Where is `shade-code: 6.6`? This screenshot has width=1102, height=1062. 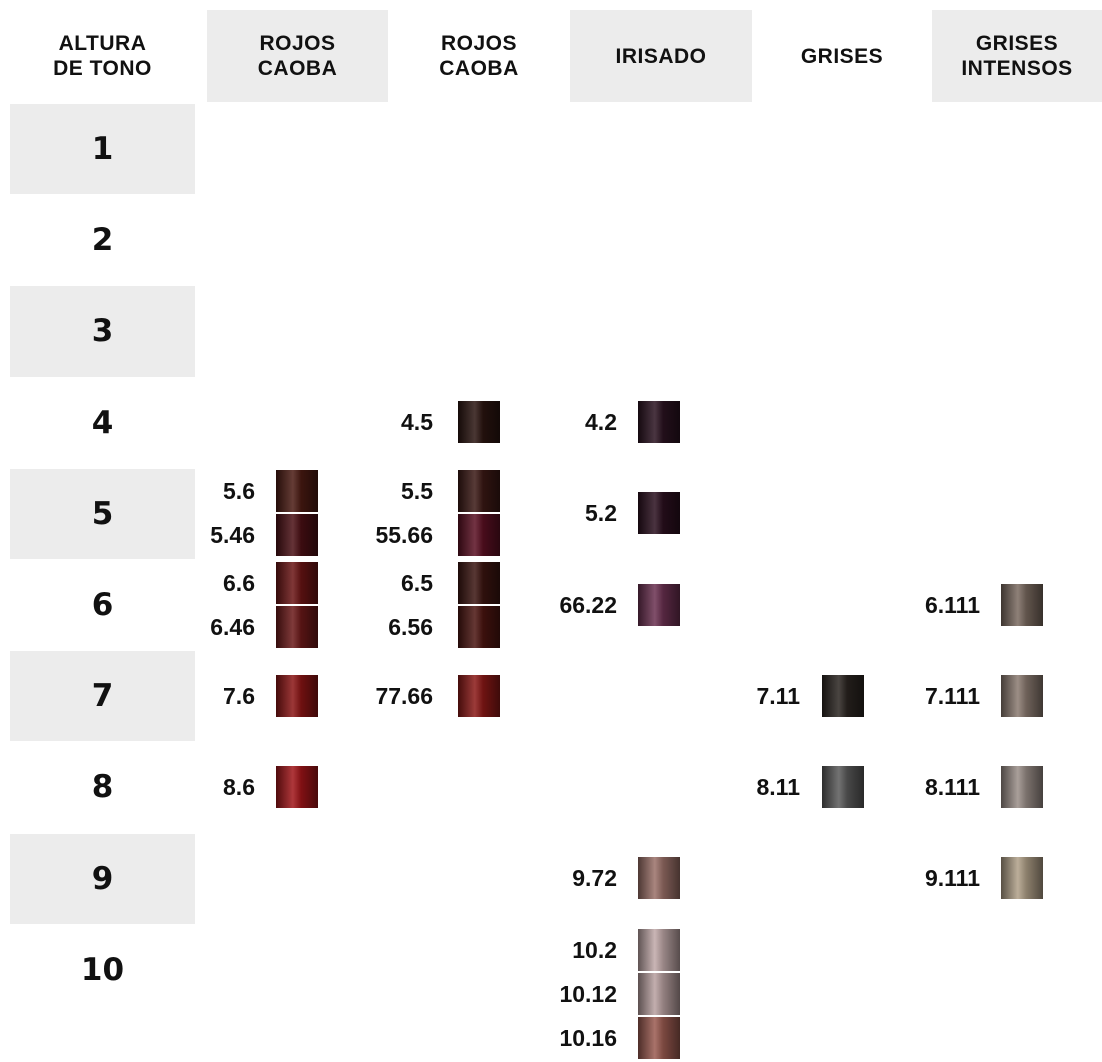
shade-code: 6.6 is located at coordinates (239, 582).